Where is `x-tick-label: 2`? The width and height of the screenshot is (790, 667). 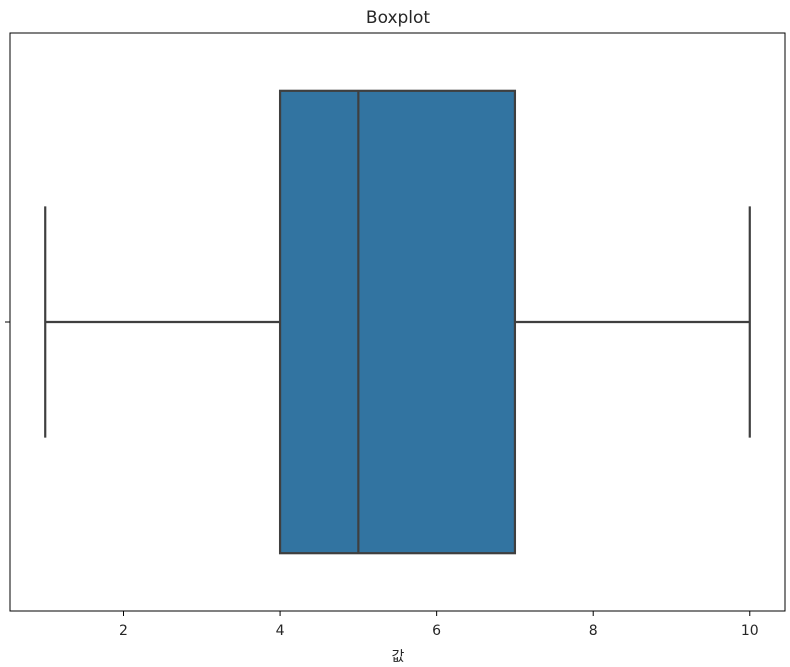 x-tick-label: 2 is located at coordinates (123, 631).